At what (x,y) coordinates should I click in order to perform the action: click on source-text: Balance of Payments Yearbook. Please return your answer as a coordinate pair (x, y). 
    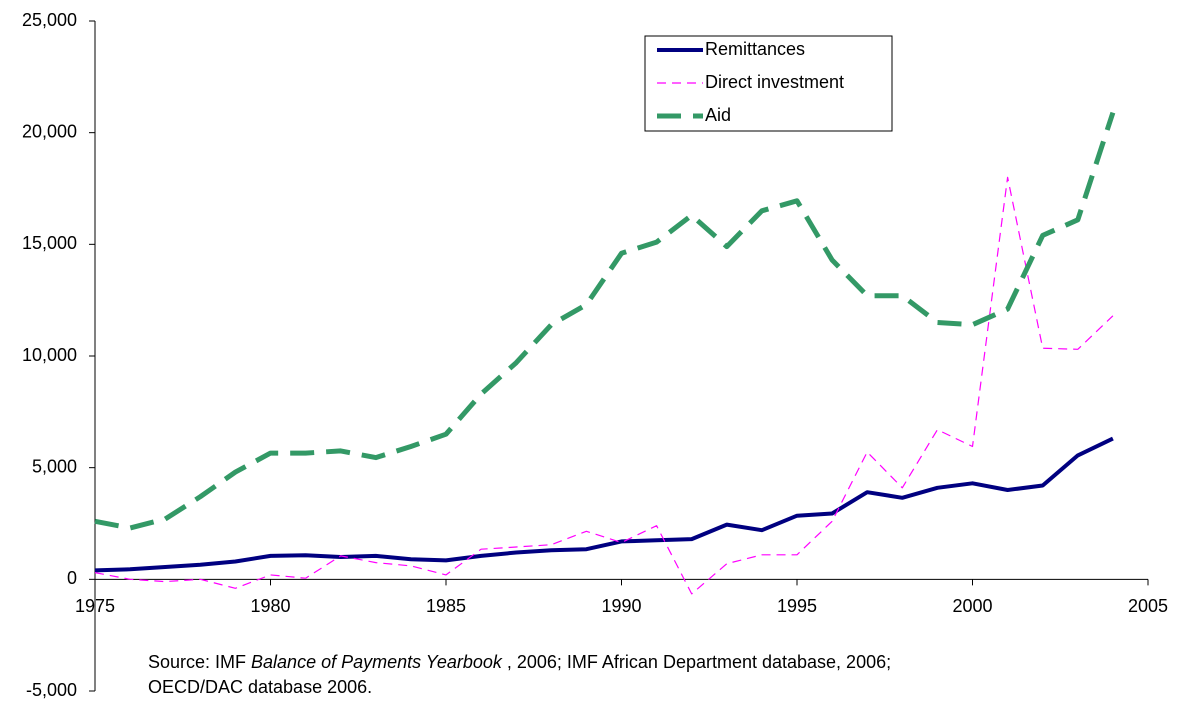
    Looking at the image, I should click on (377, 662).